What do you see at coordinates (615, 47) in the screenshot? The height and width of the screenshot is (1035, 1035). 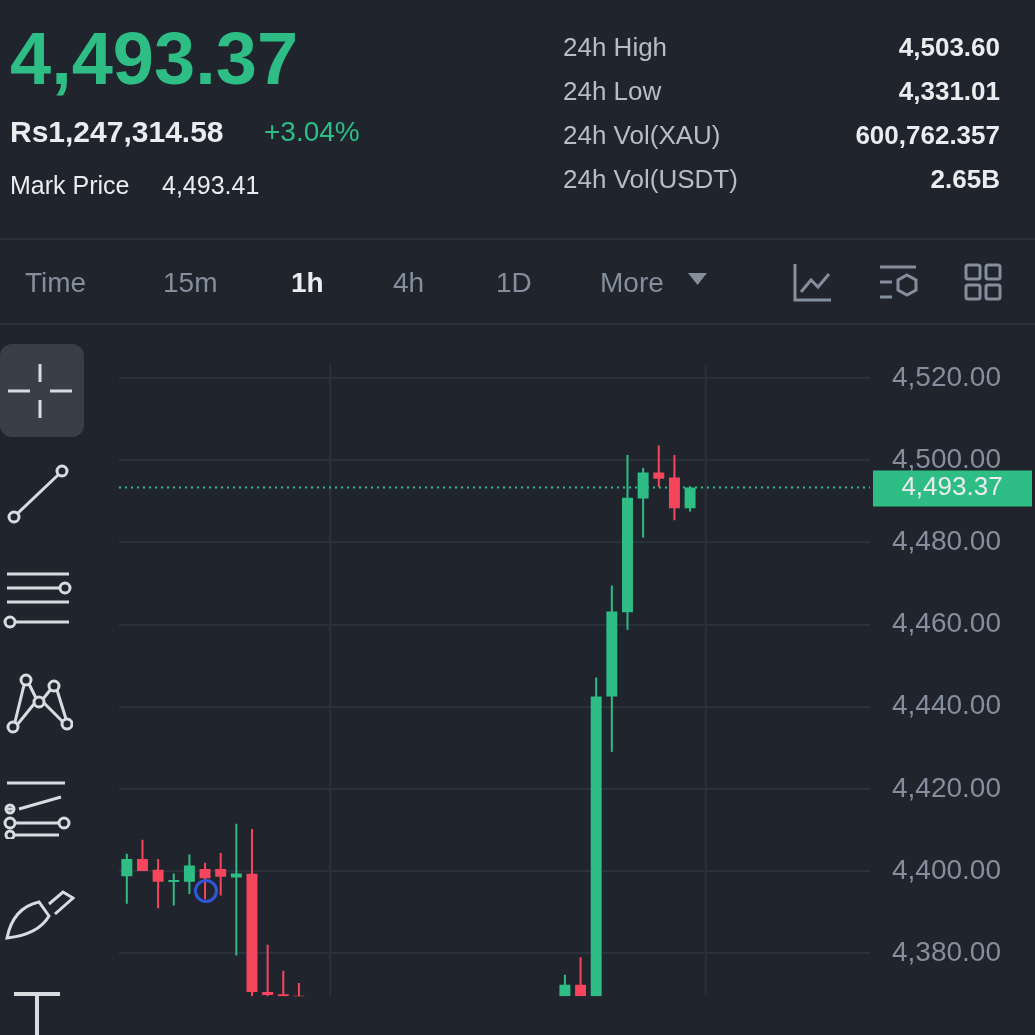 I see `text: 24h High` at bounding box center [615, 47].